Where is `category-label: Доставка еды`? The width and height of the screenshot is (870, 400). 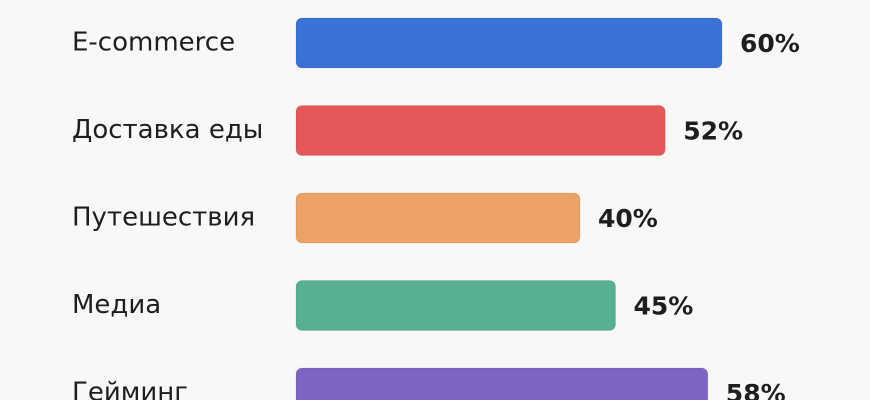
category-label: Доставка еды is located at coordinates (167, 130).